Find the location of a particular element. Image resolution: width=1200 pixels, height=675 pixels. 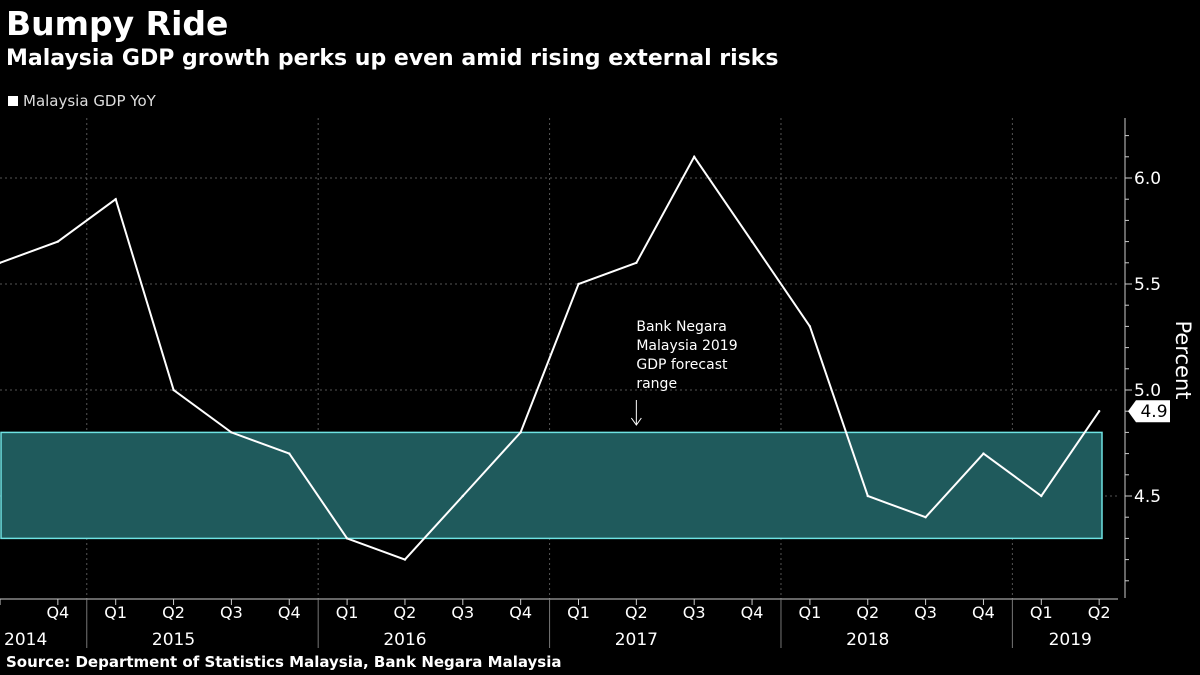

chart-title: Bumpy Ride is located at coordinates (117, 23).